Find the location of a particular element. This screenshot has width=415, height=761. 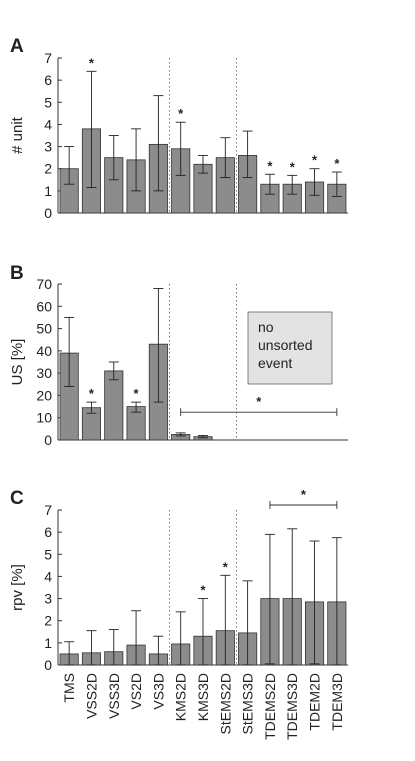

significance-marker-c-KMS3D: * is located at coordinates (203, 590).